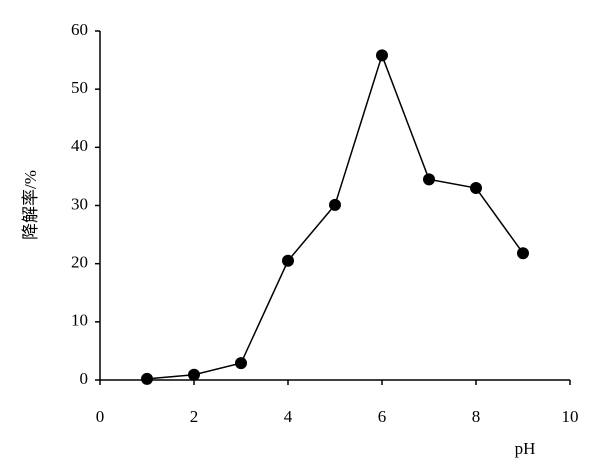  What do you see at coordinates (79, 203) in the screenshot?
I see `y-tick-label: 30` at bounding box center [79, 203].